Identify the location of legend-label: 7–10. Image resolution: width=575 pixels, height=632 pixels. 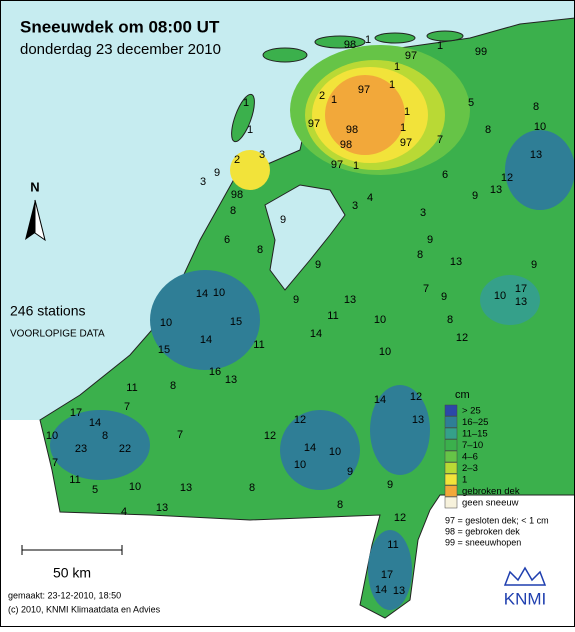
(472, 445).